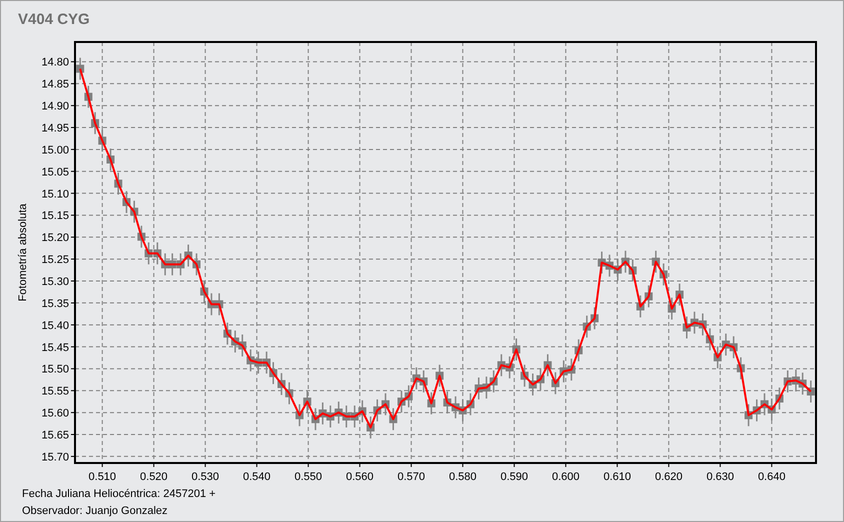  What do you see at coordinates (55, 304) in the screenshot?
I see `y-tick-label: 15.35` at bounding box center [55, 304].